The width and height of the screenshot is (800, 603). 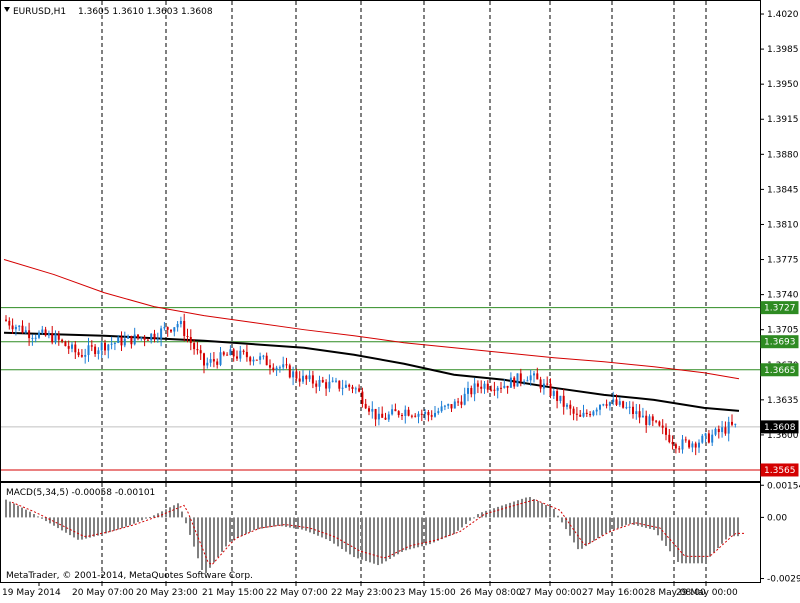 I want to click on time-tick-label: 23 May 15:00, so click(x=425, y=593).